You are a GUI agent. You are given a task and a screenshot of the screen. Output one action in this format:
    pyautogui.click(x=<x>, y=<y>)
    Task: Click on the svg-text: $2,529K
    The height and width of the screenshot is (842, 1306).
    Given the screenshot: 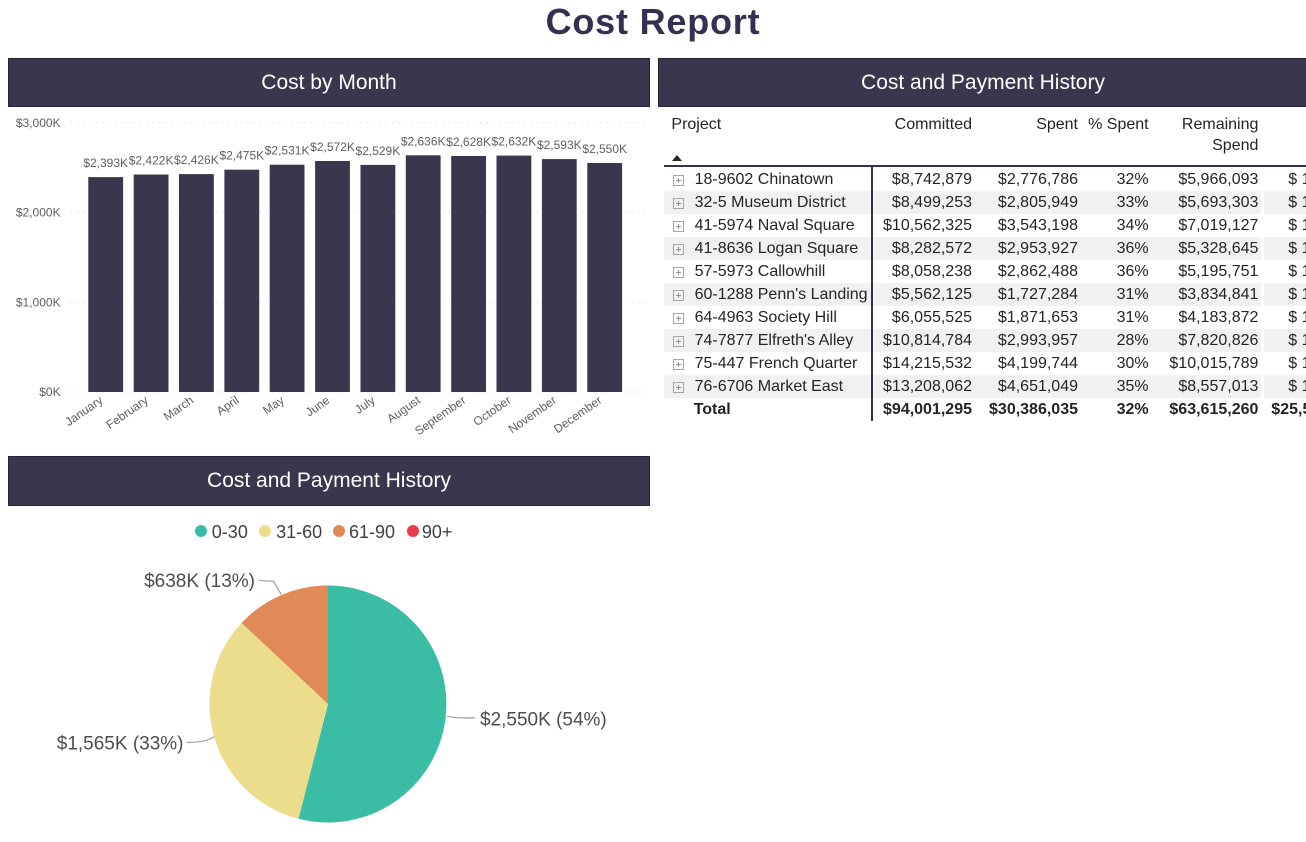 What is the action you would take?
    pyautogui.click(x=378, y=151)
    